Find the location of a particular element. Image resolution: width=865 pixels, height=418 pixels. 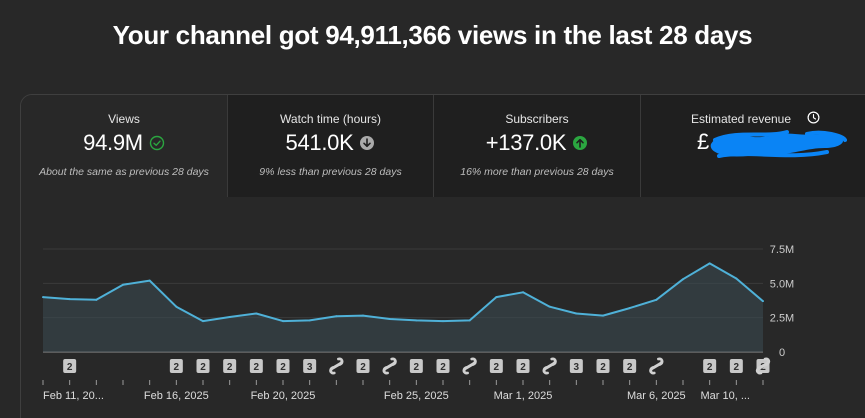

arrow-down-circle-icon is located at coordinates (367, 143).